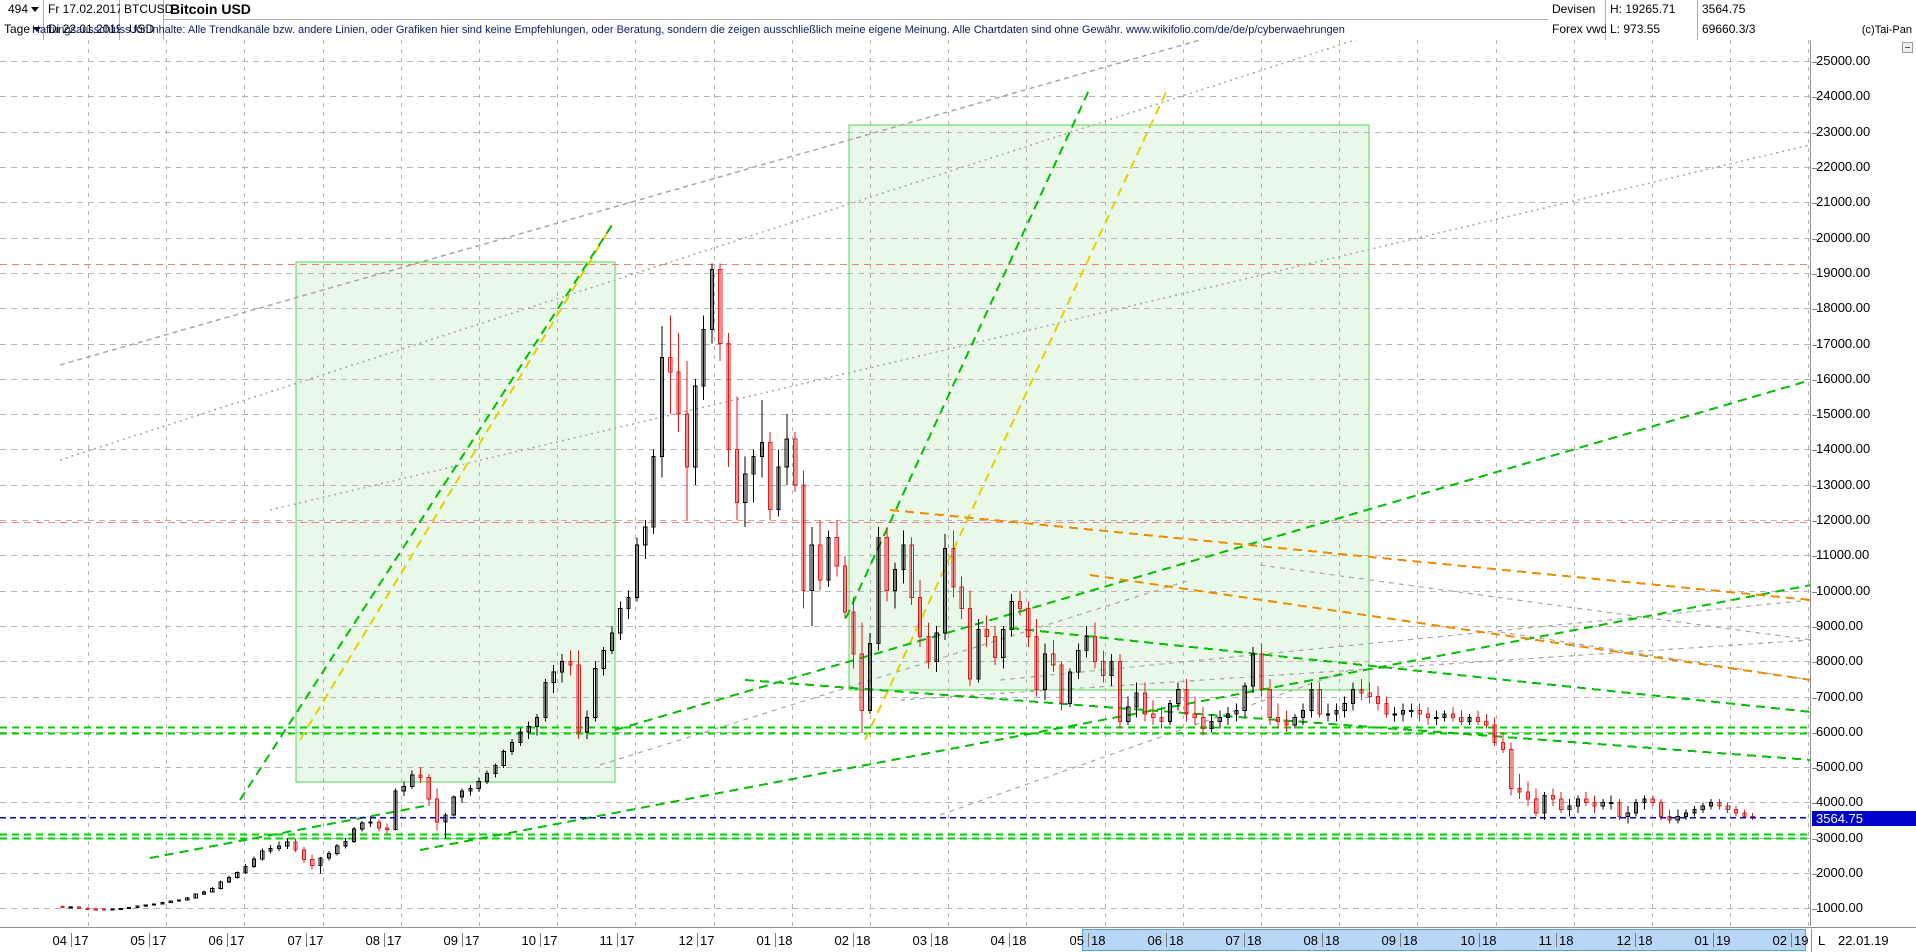 The width and height of the screenshot is (1916, 952). What do you see at coordinates (1807, 10) in the screenshot?
I see `last-price-value: 3564.75` at bounding box center [1807, 10].